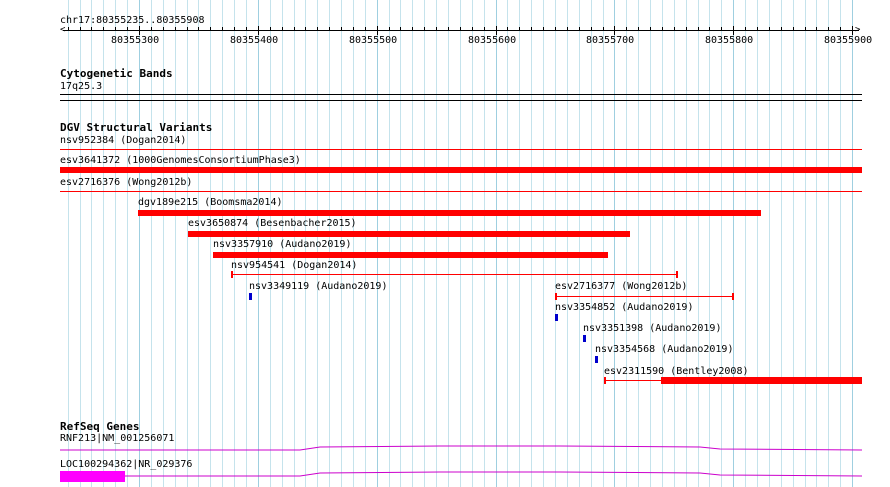 This screenshot has width=890, height=487. What do you see at coordinates (116, 73) in the screenshot?
I see `track-title-cytobands: Cytogenetic Bands` at bounding box center [116, 73].